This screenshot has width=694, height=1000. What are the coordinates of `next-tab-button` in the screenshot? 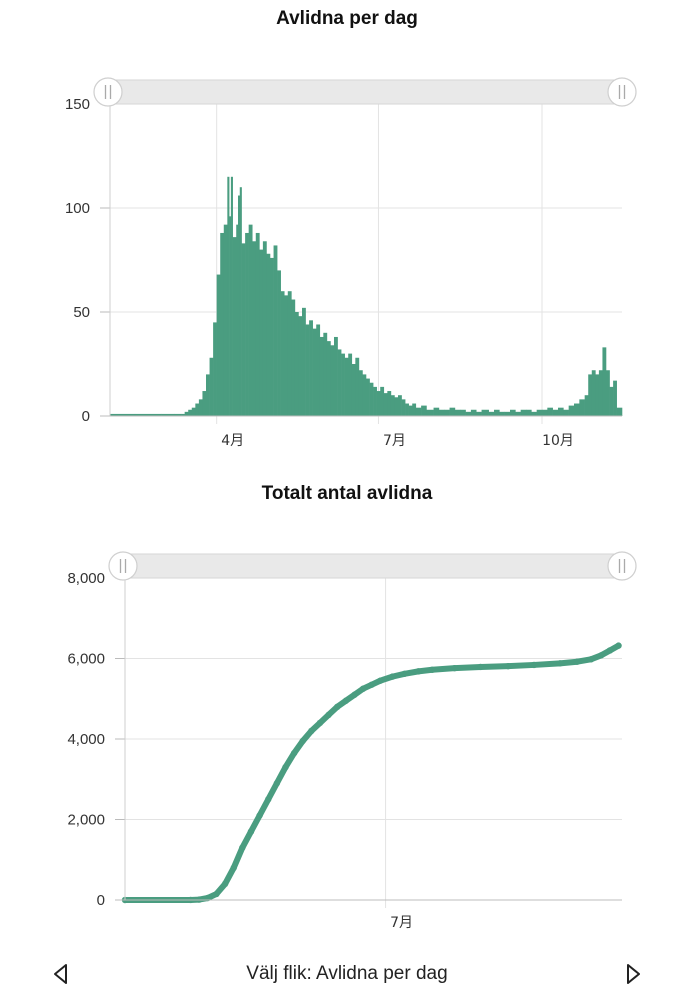 It's located at (633, 974).